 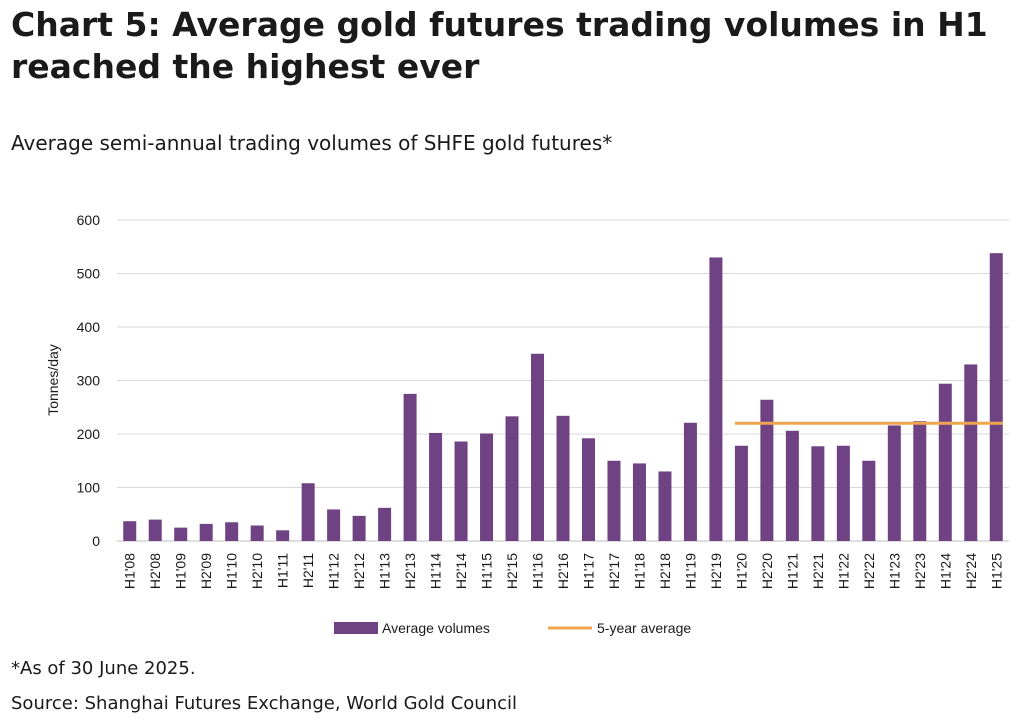 I want to click on x-tick-label: H2'09, so click(x=206, y=571).